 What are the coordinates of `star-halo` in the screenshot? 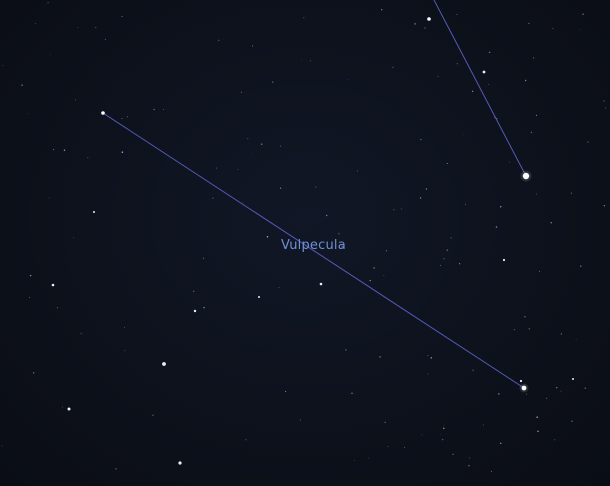 It's located at (526, 176).